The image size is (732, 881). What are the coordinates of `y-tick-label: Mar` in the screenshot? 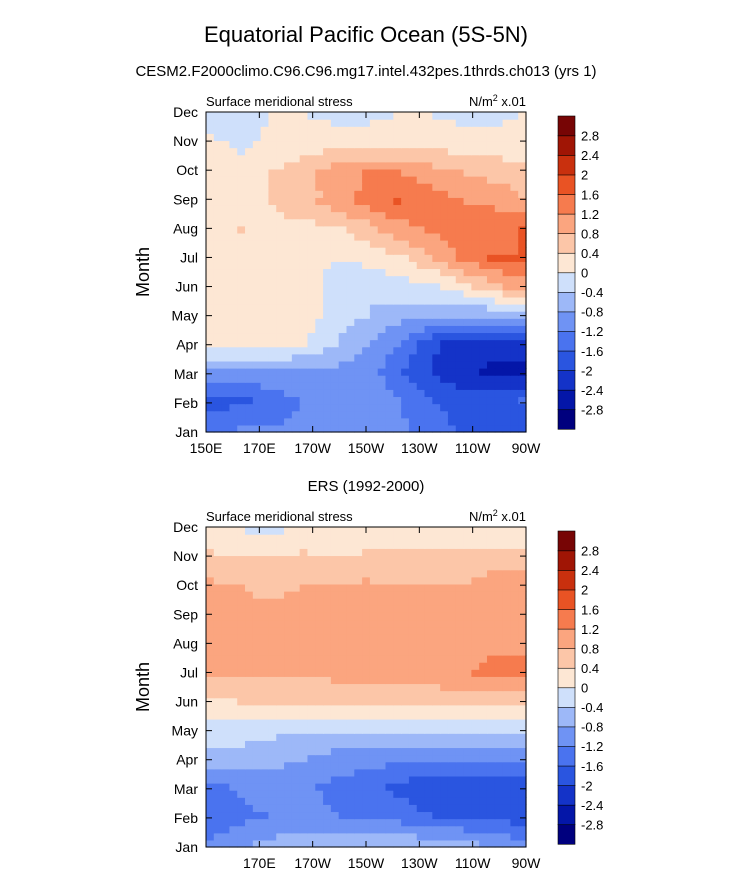 It's located at (186, 789).